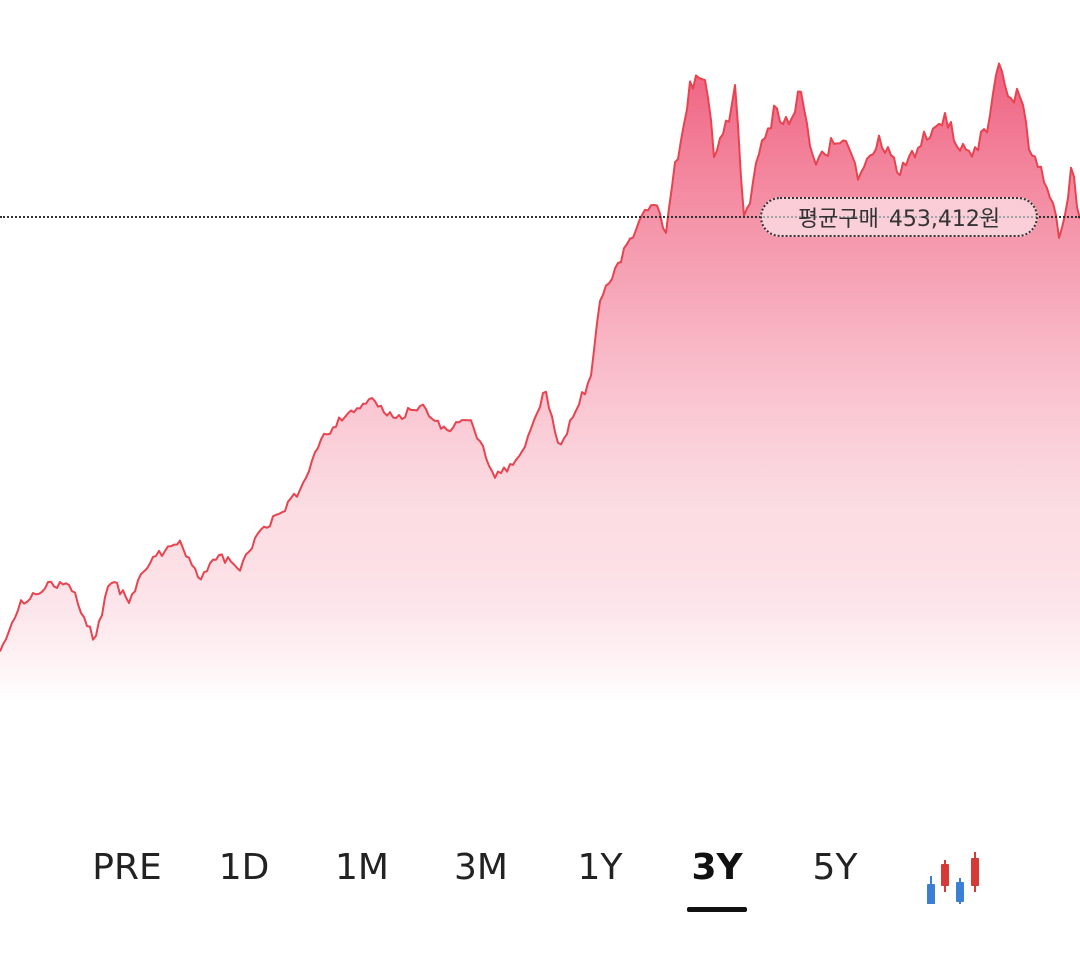 This screenshot has height=965, width=1080. I want to click on average-price-badge: 평균구매 453,412원, so click(899, 217).